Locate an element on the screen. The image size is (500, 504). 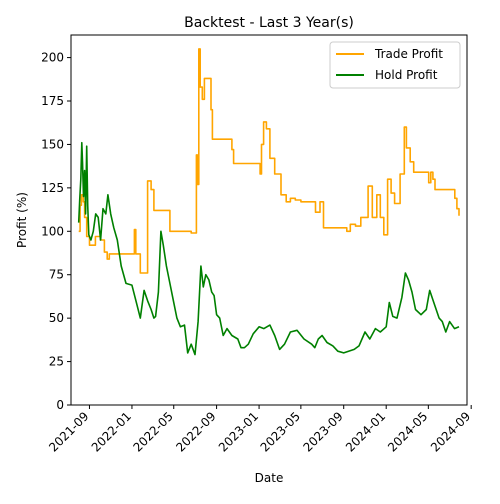
x-tick-label: 2021-09 is located at coordinates (68, 431).